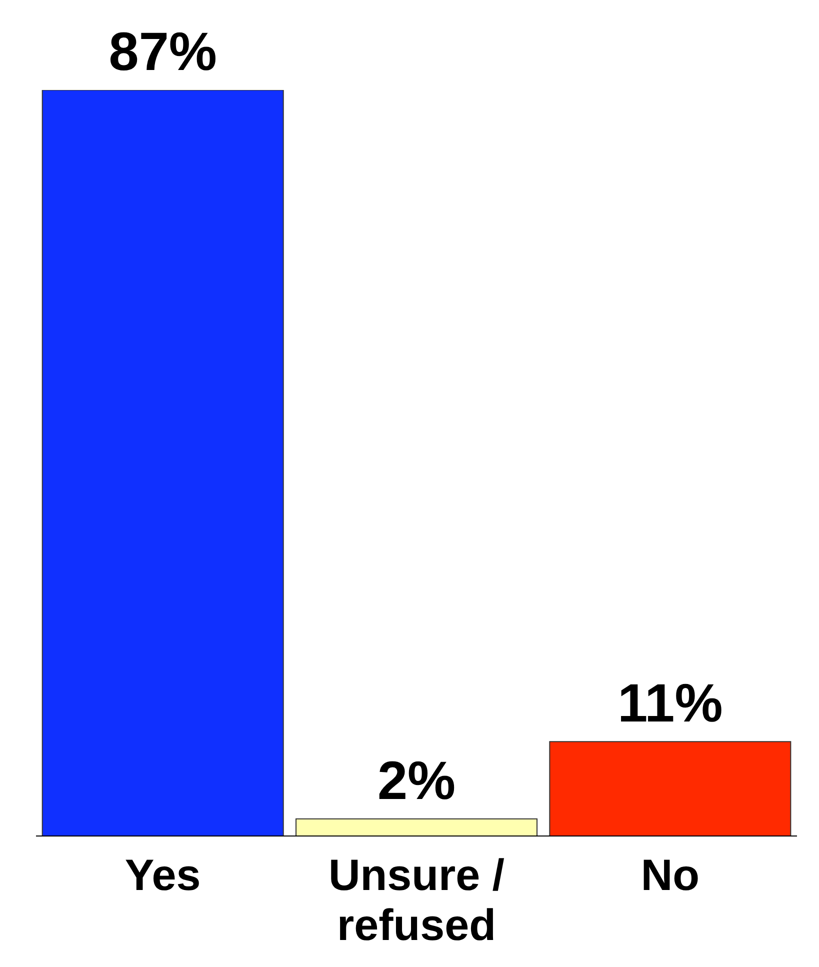  I want to click on data-label: 11%, so click(670, 704).